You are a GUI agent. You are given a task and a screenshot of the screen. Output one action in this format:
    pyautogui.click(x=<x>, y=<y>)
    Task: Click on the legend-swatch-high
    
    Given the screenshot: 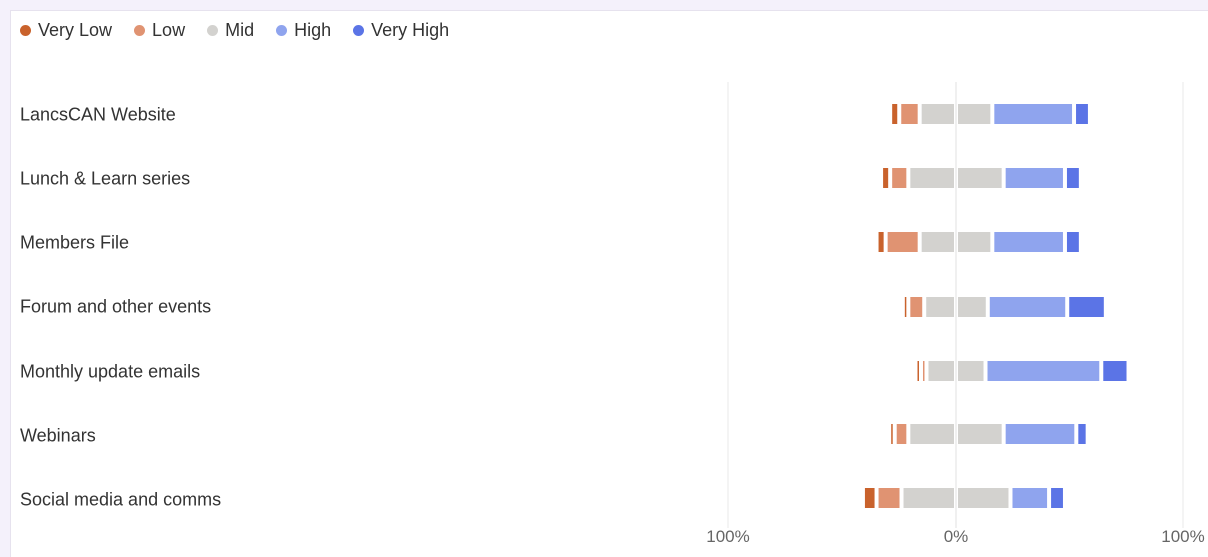 What is the action you would take?
    pyautogui.click(x=282, y=30)
    